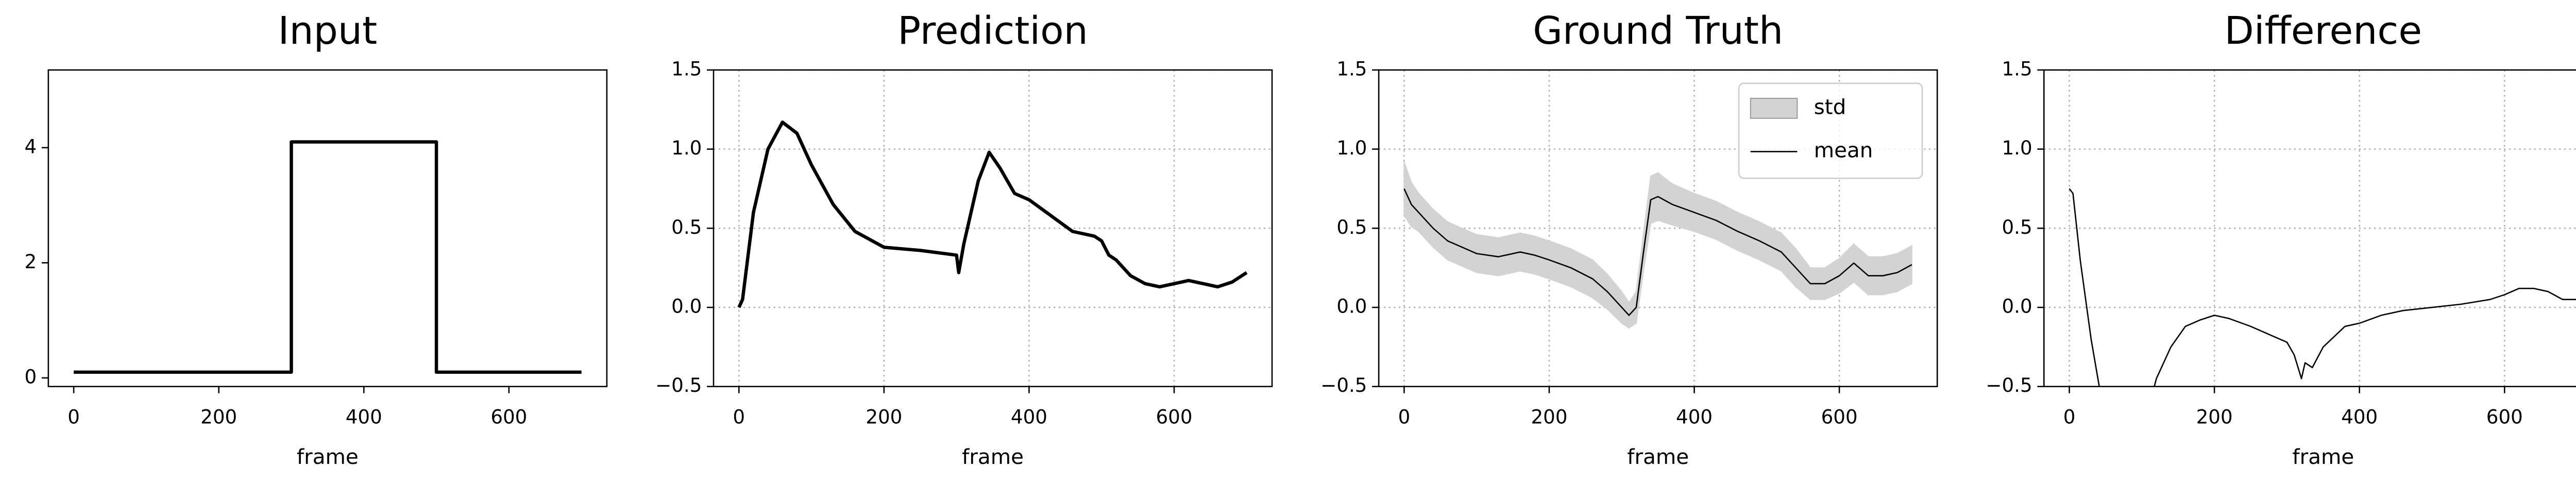 The width and height of the screenshot is (2576, 485). Describe the element at coordinates (1830, 106) in the screenshot. I see `legend-label: std` at that location.